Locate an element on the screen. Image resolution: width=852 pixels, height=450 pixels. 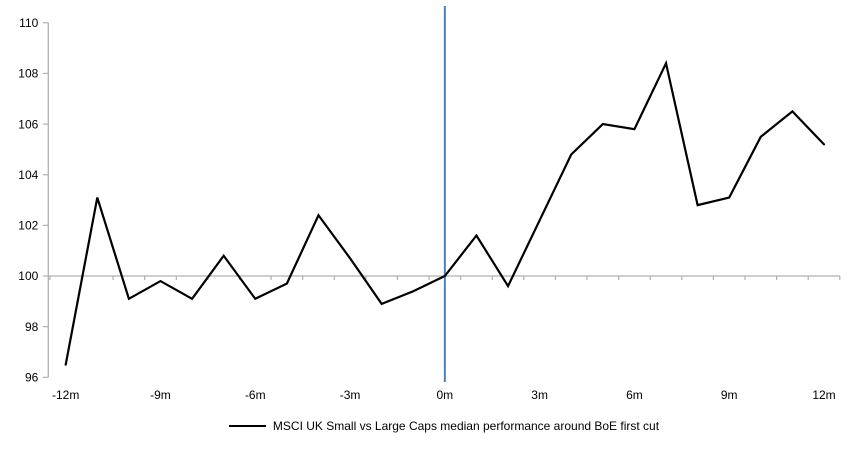
x-axis-tick-label: 3m is located at coordinates (539, 395).